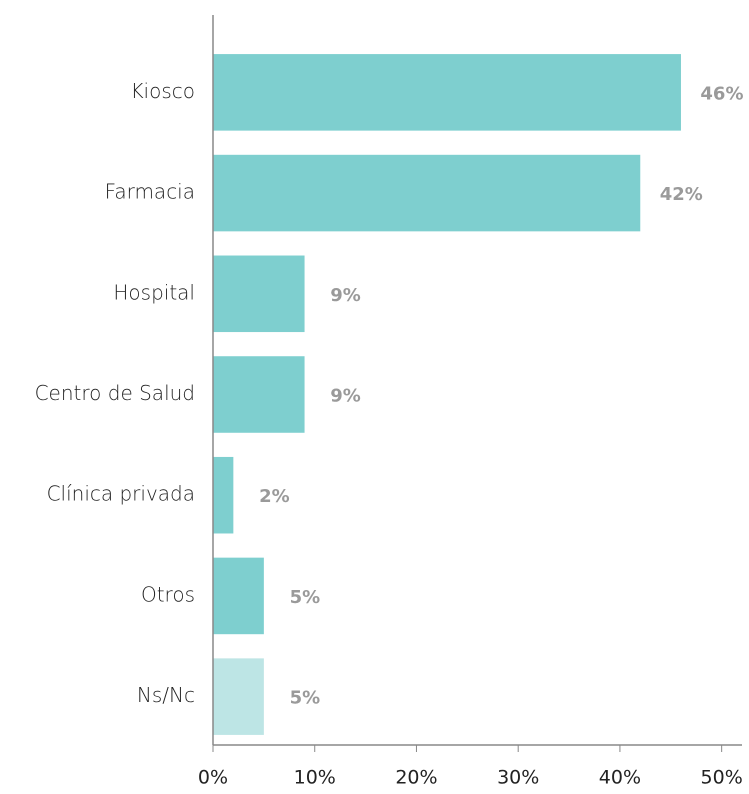 This screenshot has height=794, width=749. I want to click on category-label: Clínica privada, so click(121, 494).